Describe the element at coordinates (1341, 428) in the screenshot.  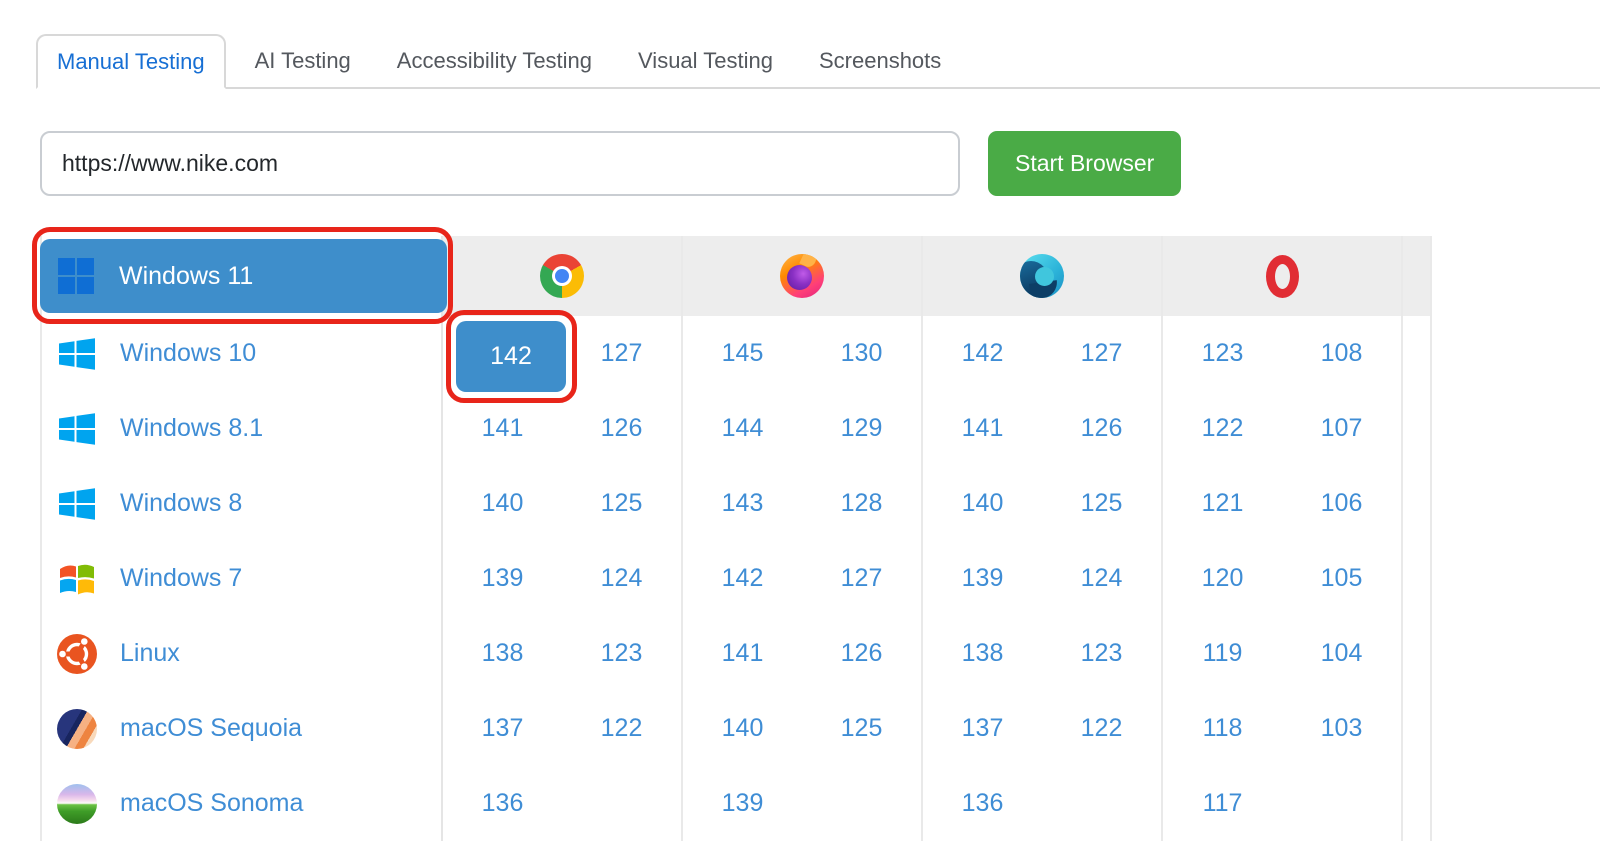
I see `version-cell: 107` at that location.